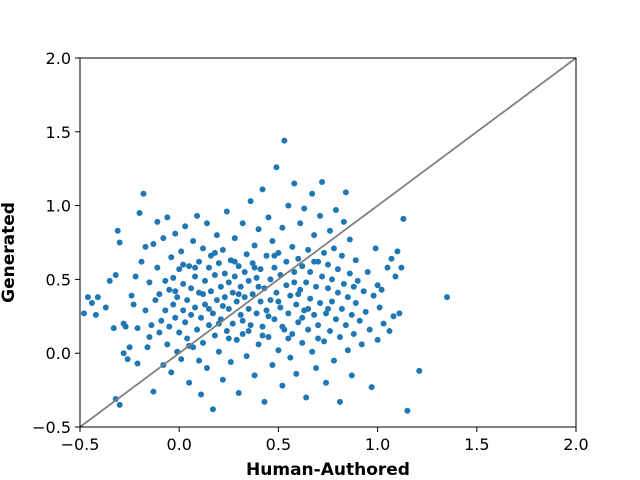 The height and width of the screenshot is (480, 640). Describe the element at coordinates (575, 444) in the screenshot. I see `x-tick-label: 2.0` at that location.